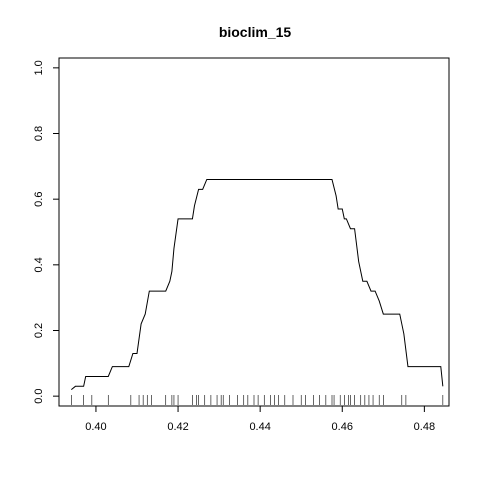  What do you see at coordinates (259, 427) in the screenshot?
I see `x-tick-label: 0.44` at bounding box center [259, 427].